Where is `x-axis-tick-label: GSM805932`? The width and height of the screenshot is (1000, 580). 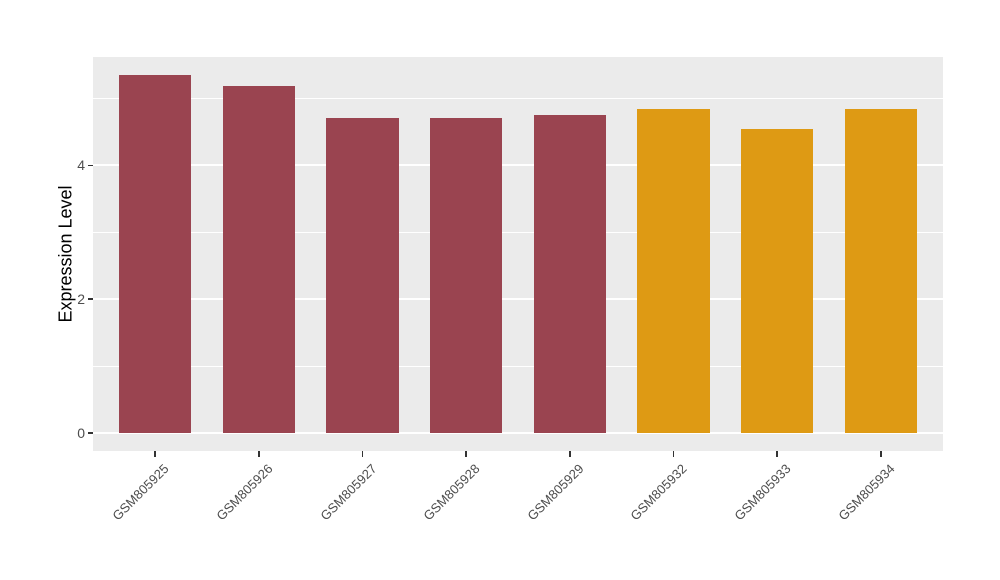
x-axis-tick-label: GSM805932 is located at coordinates (659, 492).